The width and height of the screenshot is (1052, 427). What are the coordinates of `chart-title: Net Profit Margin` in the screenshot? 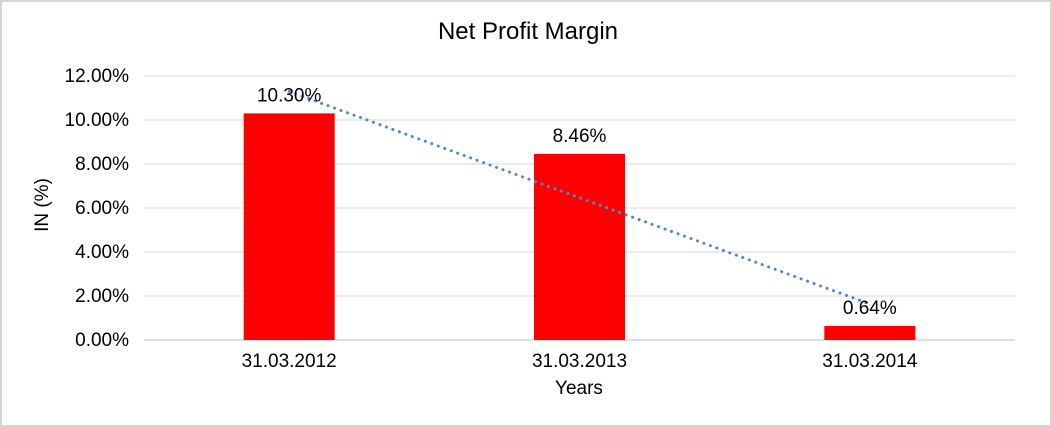 It's located at (528, 31).